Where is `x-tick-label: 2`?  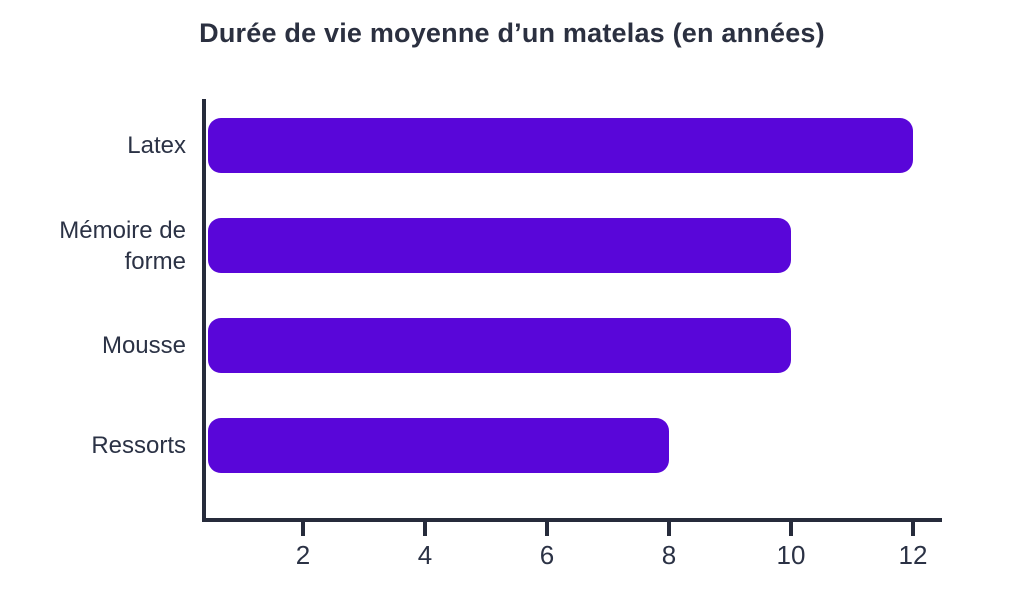
x-tick-label: 2 is located at coordinates (303, 555).